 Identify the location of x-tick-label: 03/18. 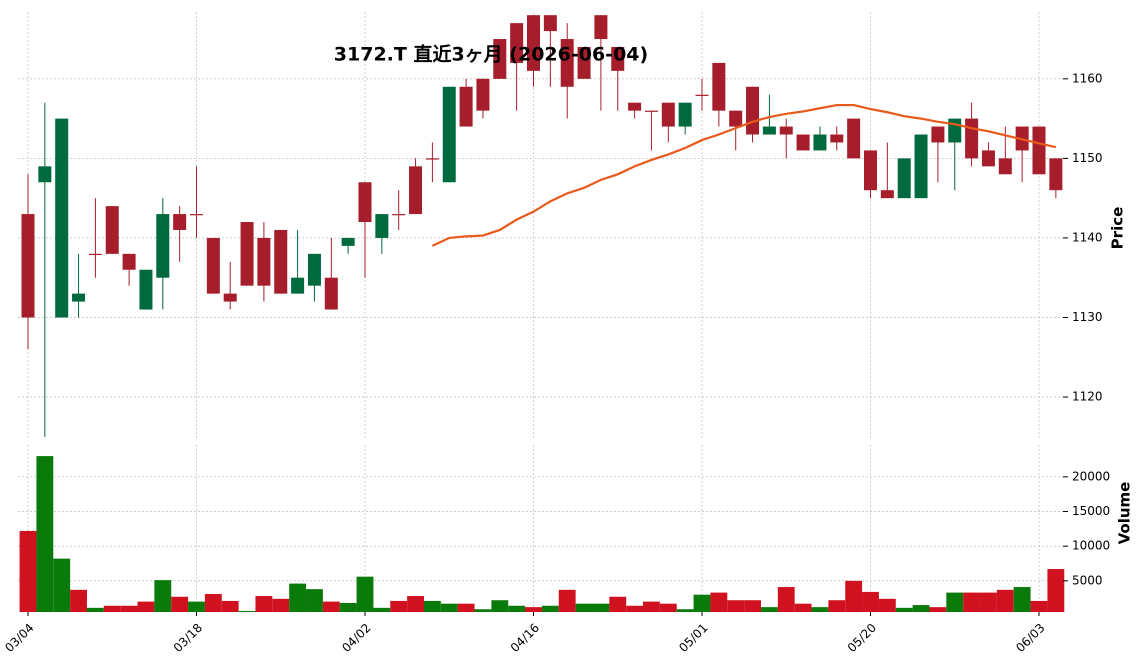
(188, 638).